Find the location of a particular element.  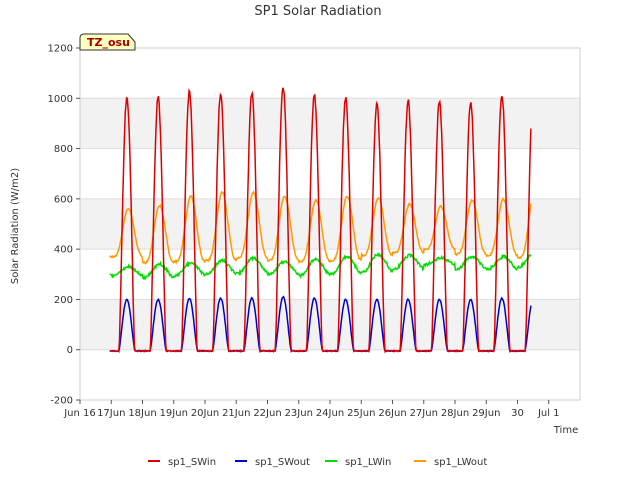

legend-item-sp1_SWin: sp1_SWin is located at coordinates (182, 462).